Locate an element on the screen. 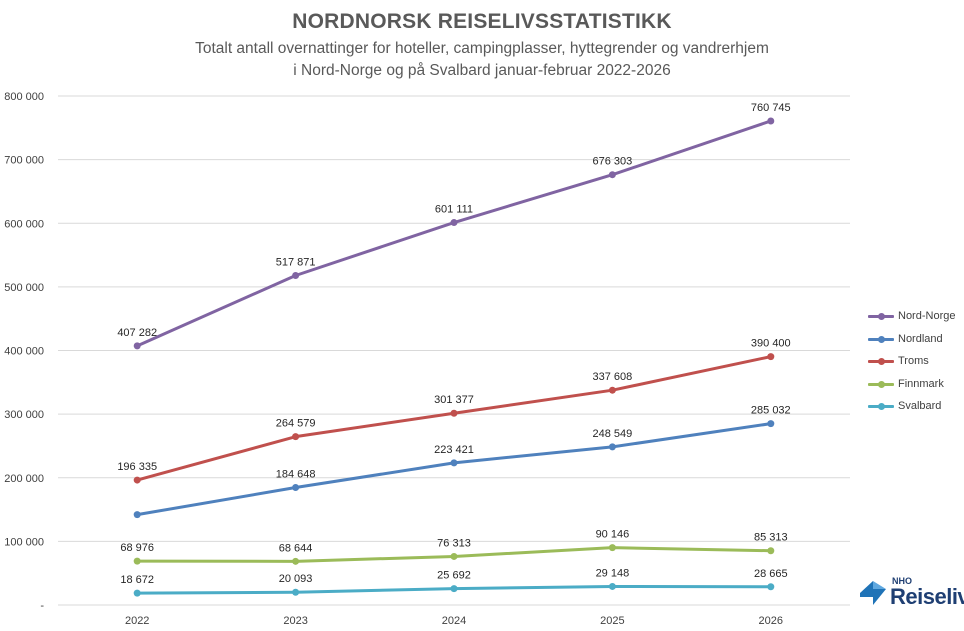 Image resolution: width=964 pixels, height=631 pixels. legend-label: Finnmark is located at coordinates (921, 383).